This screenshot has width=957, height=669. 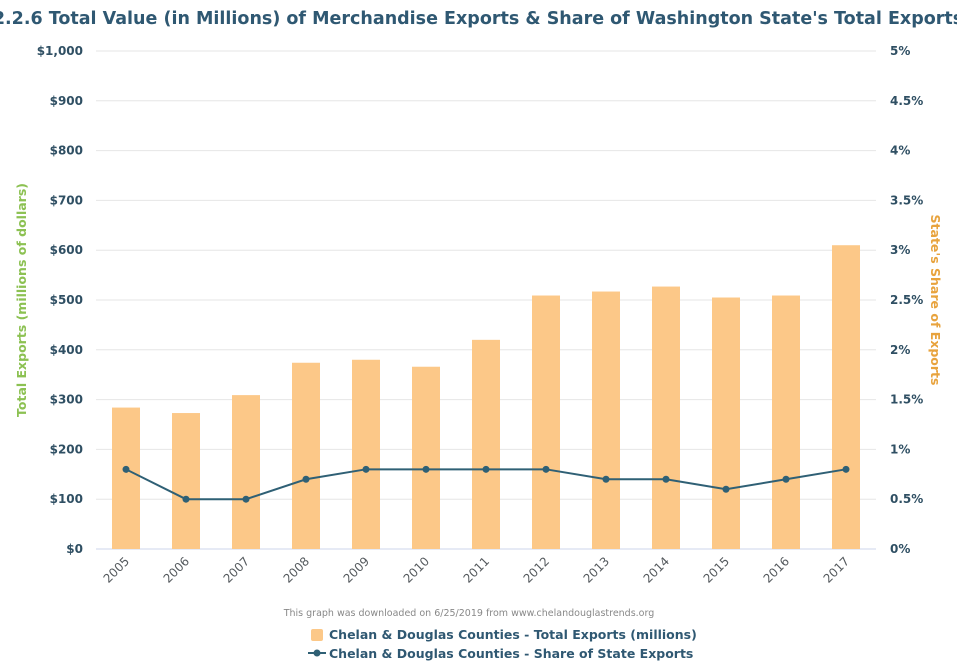 What do you see at coordinates (836, 569) in the screenshot?
I see `x-tick-label: 2017` at bounding box center [836, 569].